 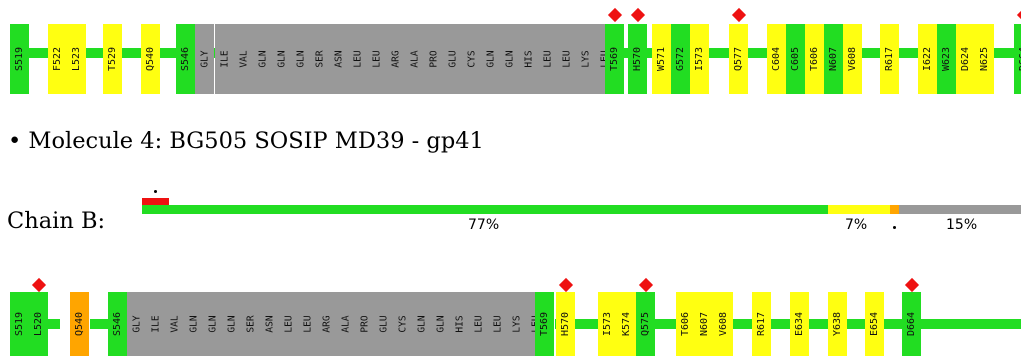 What do you see at coordinates (699, 59) in the screenshot?
I see `residue-i573: I573` at bounding box center [699, 59].